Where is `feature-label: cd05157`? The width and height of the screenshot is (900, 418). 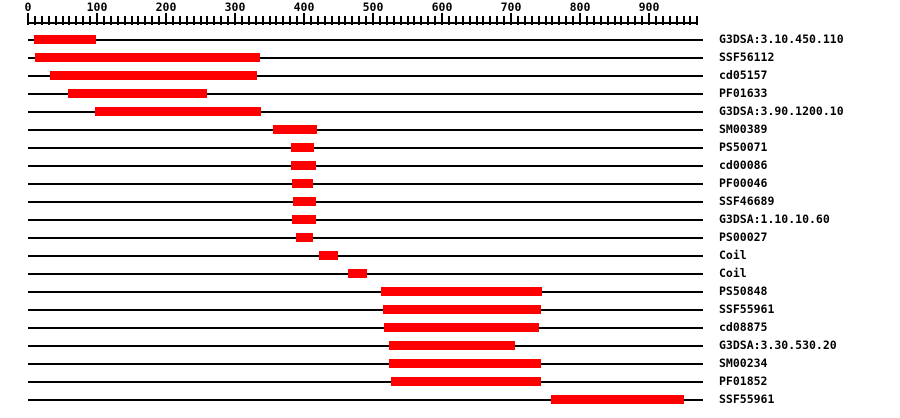
feature-label: cd05157 is located at coordinates (743, 75).